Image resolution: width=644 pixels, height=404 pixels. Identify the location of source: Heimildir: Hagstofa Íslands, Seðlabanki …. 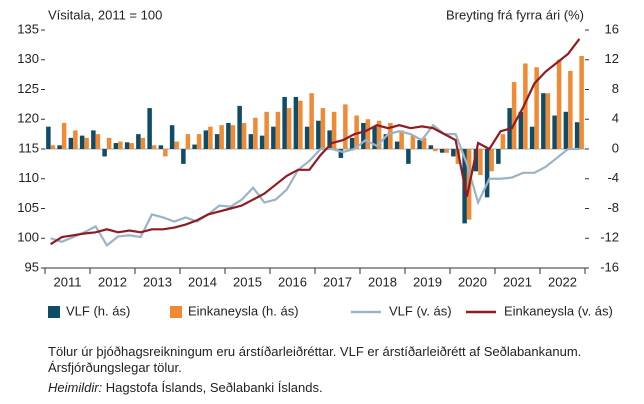
(338, 388).